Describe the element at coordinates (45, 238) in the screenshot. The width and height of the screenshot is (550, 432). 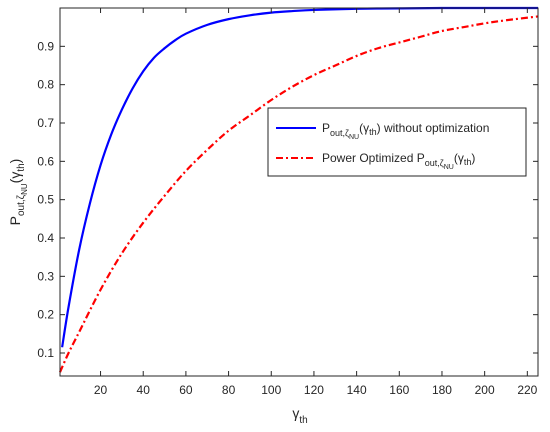
I see `y-tick-label: 0.4` at that location.